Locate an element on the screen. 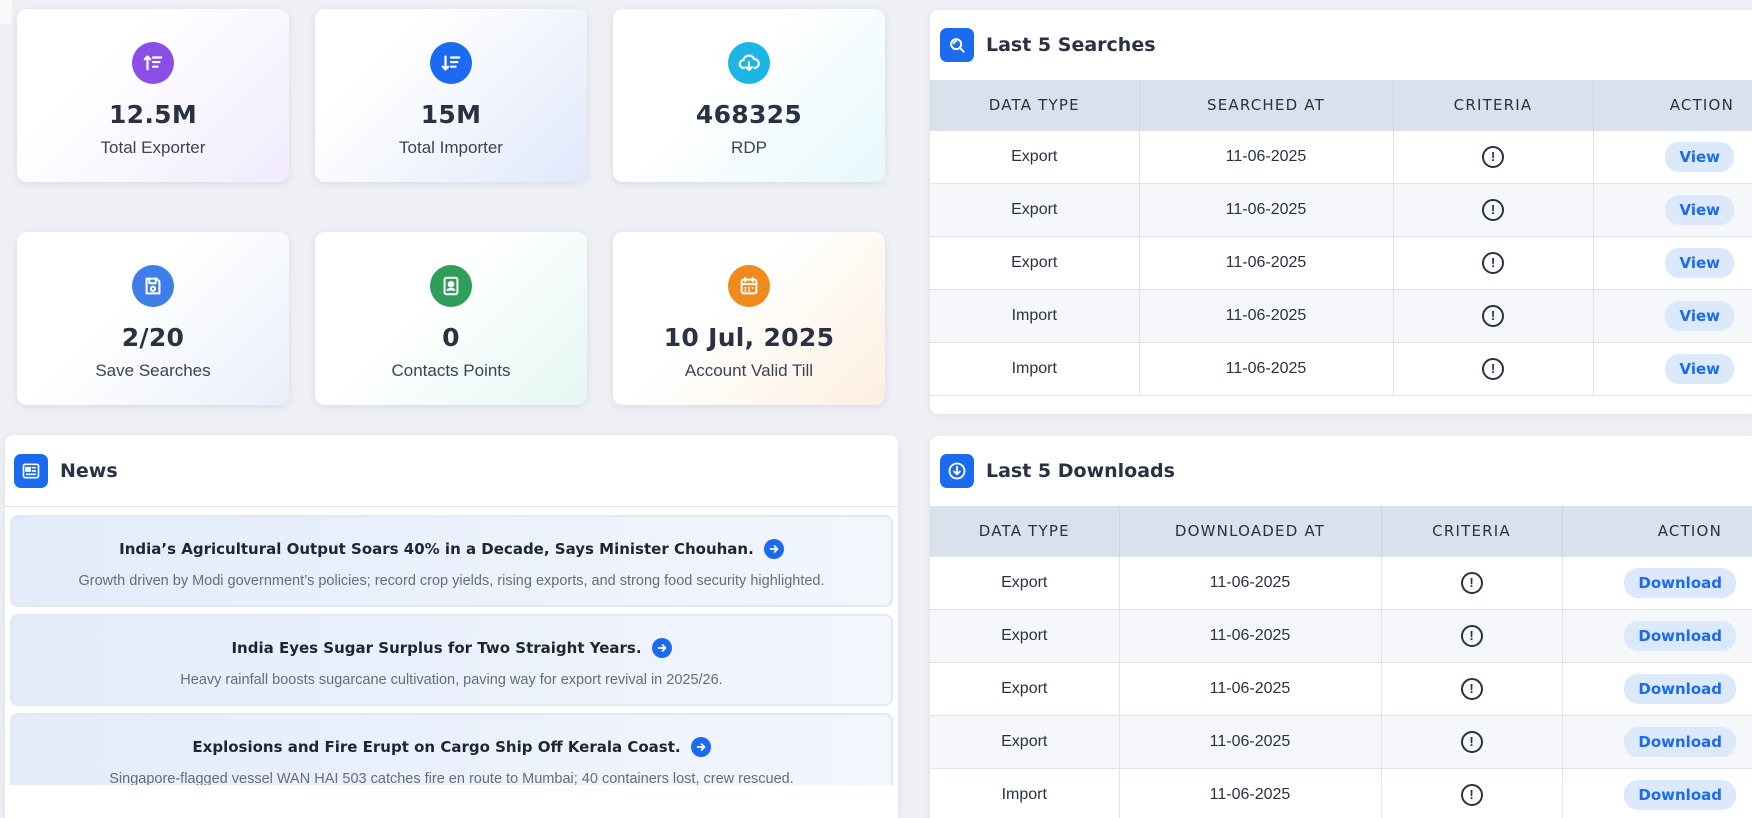 The width and height of the screenshot is (1752, 818). table-row: Export 11-06-2025 ! View is located at coordinates (1341, 262).